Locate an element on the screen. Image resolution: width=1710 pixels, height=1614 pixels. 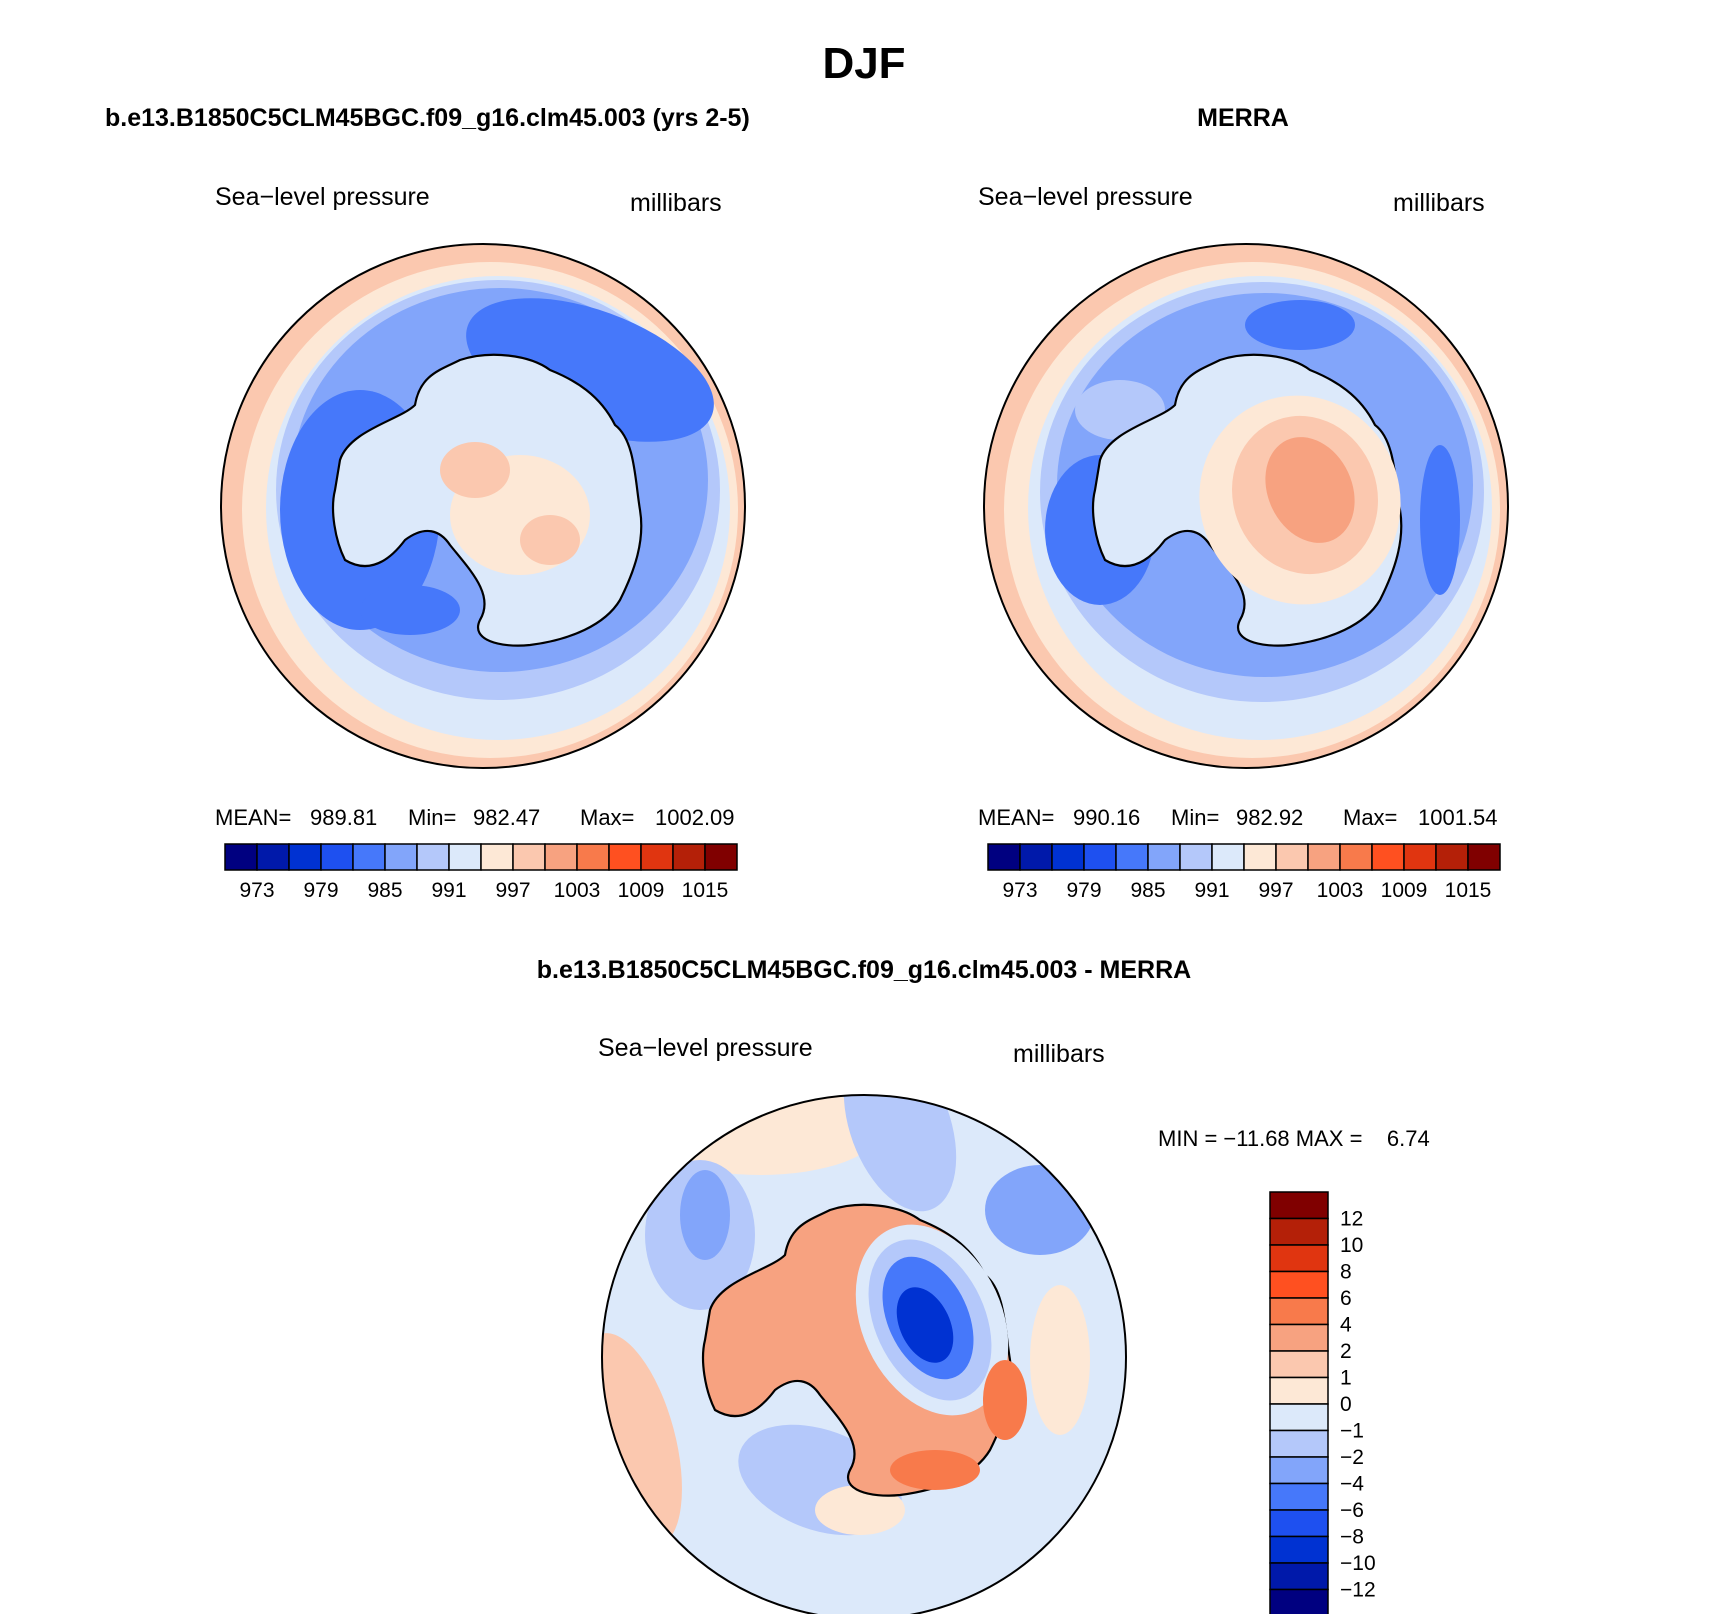
colorbar-tick-label: −1 is located at coordinates (1352, 1431).